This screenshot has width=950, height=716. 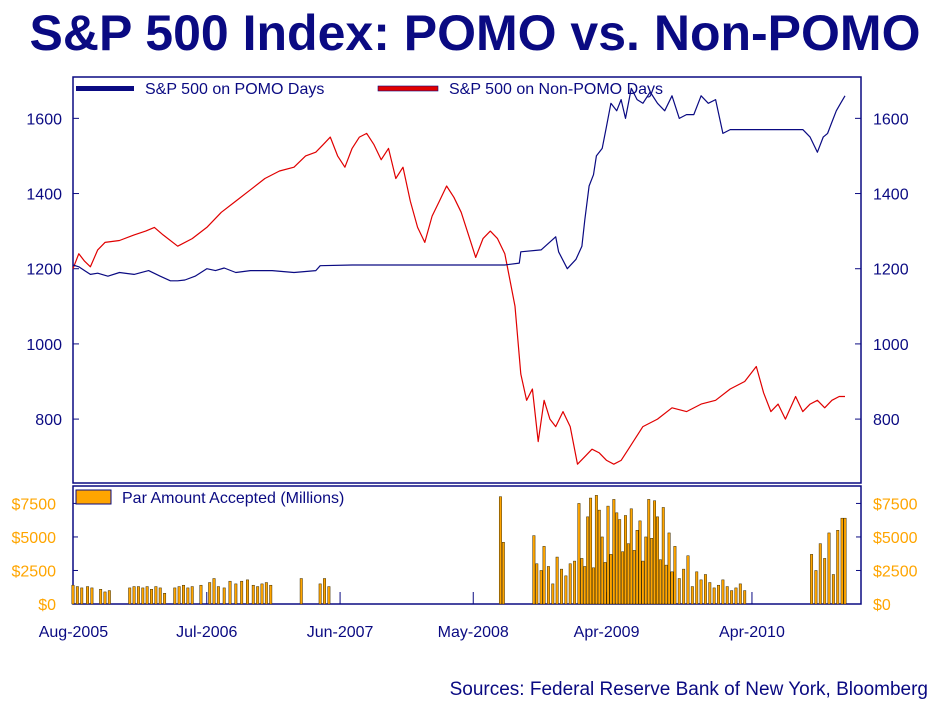 I want to click on legend-label-par-amount: Par Amount Accepted (Millions), so click(x=233, y=498).